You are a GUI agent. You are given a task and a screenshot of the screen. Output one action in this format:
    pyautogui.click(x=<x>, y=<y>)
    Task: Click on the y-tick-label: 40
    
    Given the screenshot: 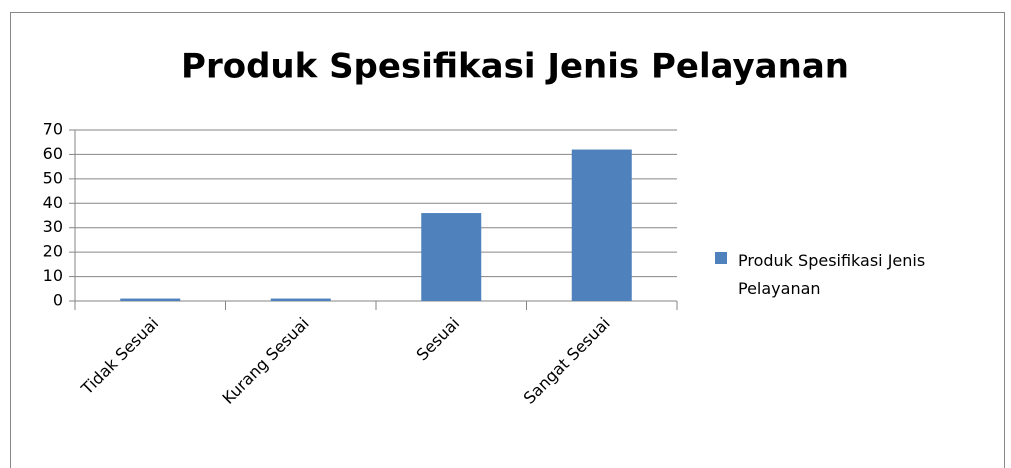 What is the action you would take?
    pyautogui.click(x=53, y=202)
    